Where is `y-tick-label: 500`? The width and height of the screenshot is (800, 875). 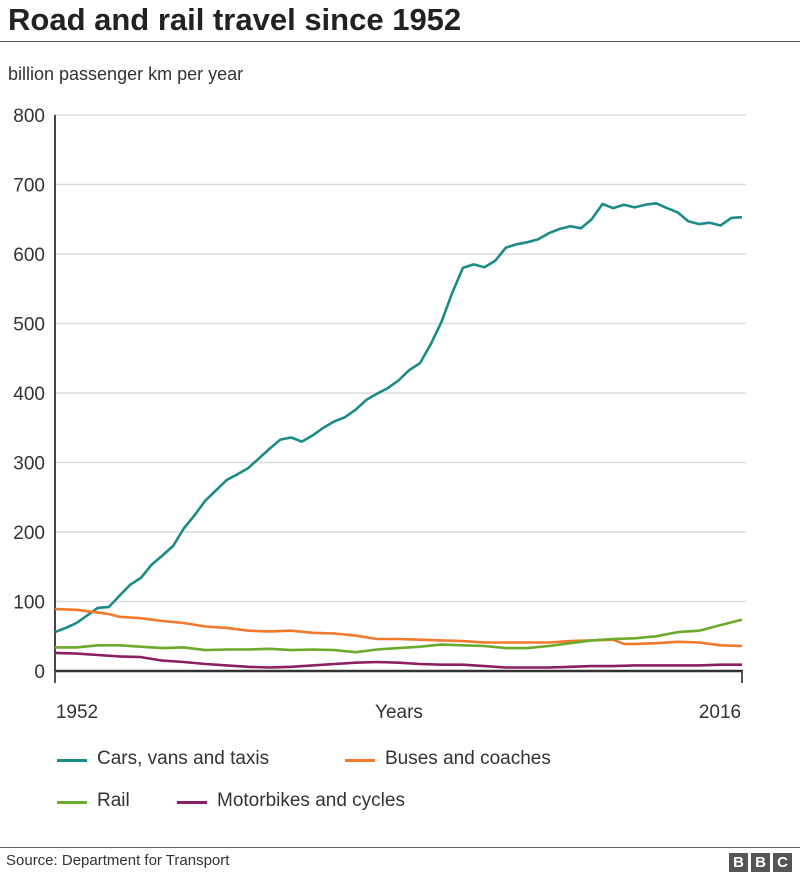 y-tick-label: 500 is located at coordinates (29, 325).